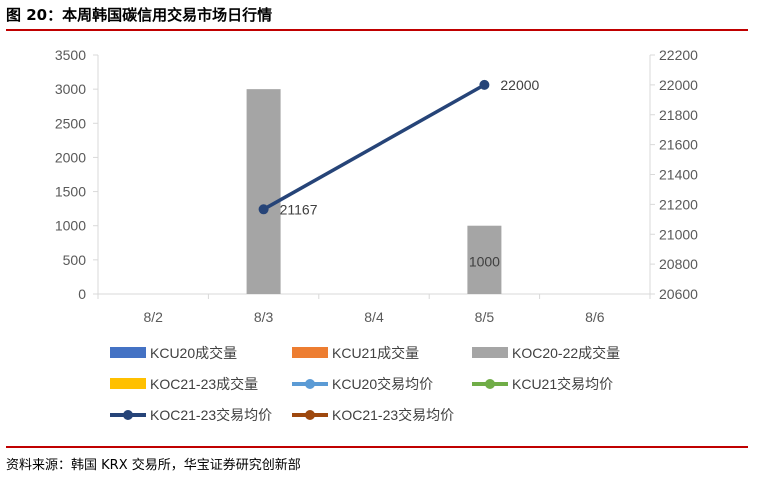 The image size is (760, 478). What do you see at coordinates (678, 175) in the screenshot?
I see `right-axis-tick-label: 21400` at bounding box center [678, 175].